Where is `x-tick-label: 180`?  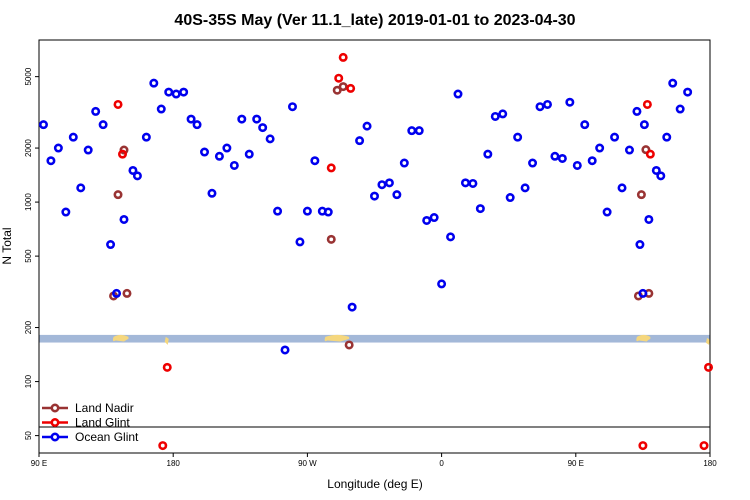
x-tick-label: 180 is located at coordinates (710, 463).